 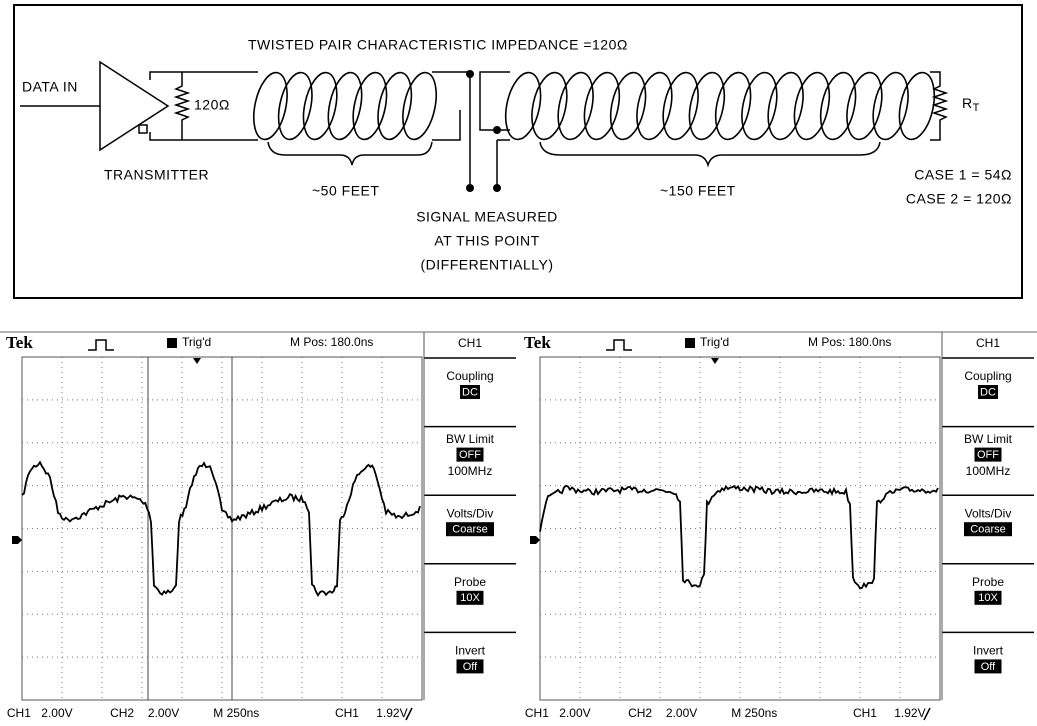 I want to click on far-length: ~150 FEET, so click(x=698, y=191).